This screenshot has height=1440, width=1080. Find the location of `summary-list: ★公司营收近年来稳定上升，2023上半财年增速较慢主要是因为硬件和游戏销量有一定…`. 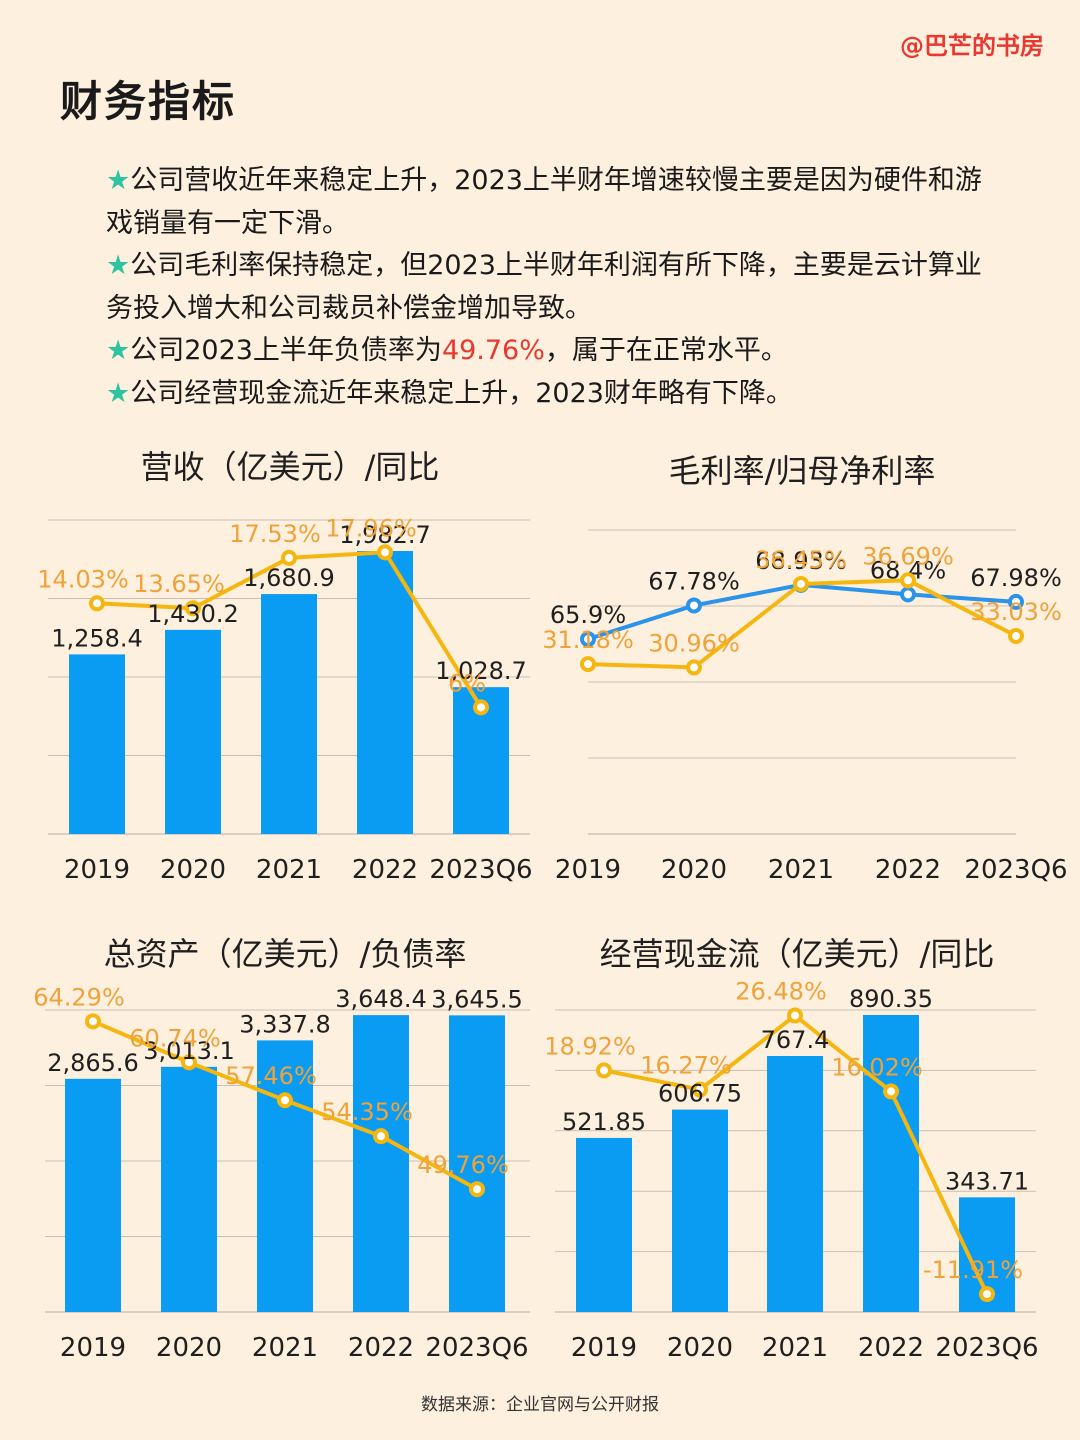

summary-list: ★公司营收近年来稳定上升，2023上半财年增速较慢主要是因为硬件和游戏销量有一定… is located at coordinates (556, 287).